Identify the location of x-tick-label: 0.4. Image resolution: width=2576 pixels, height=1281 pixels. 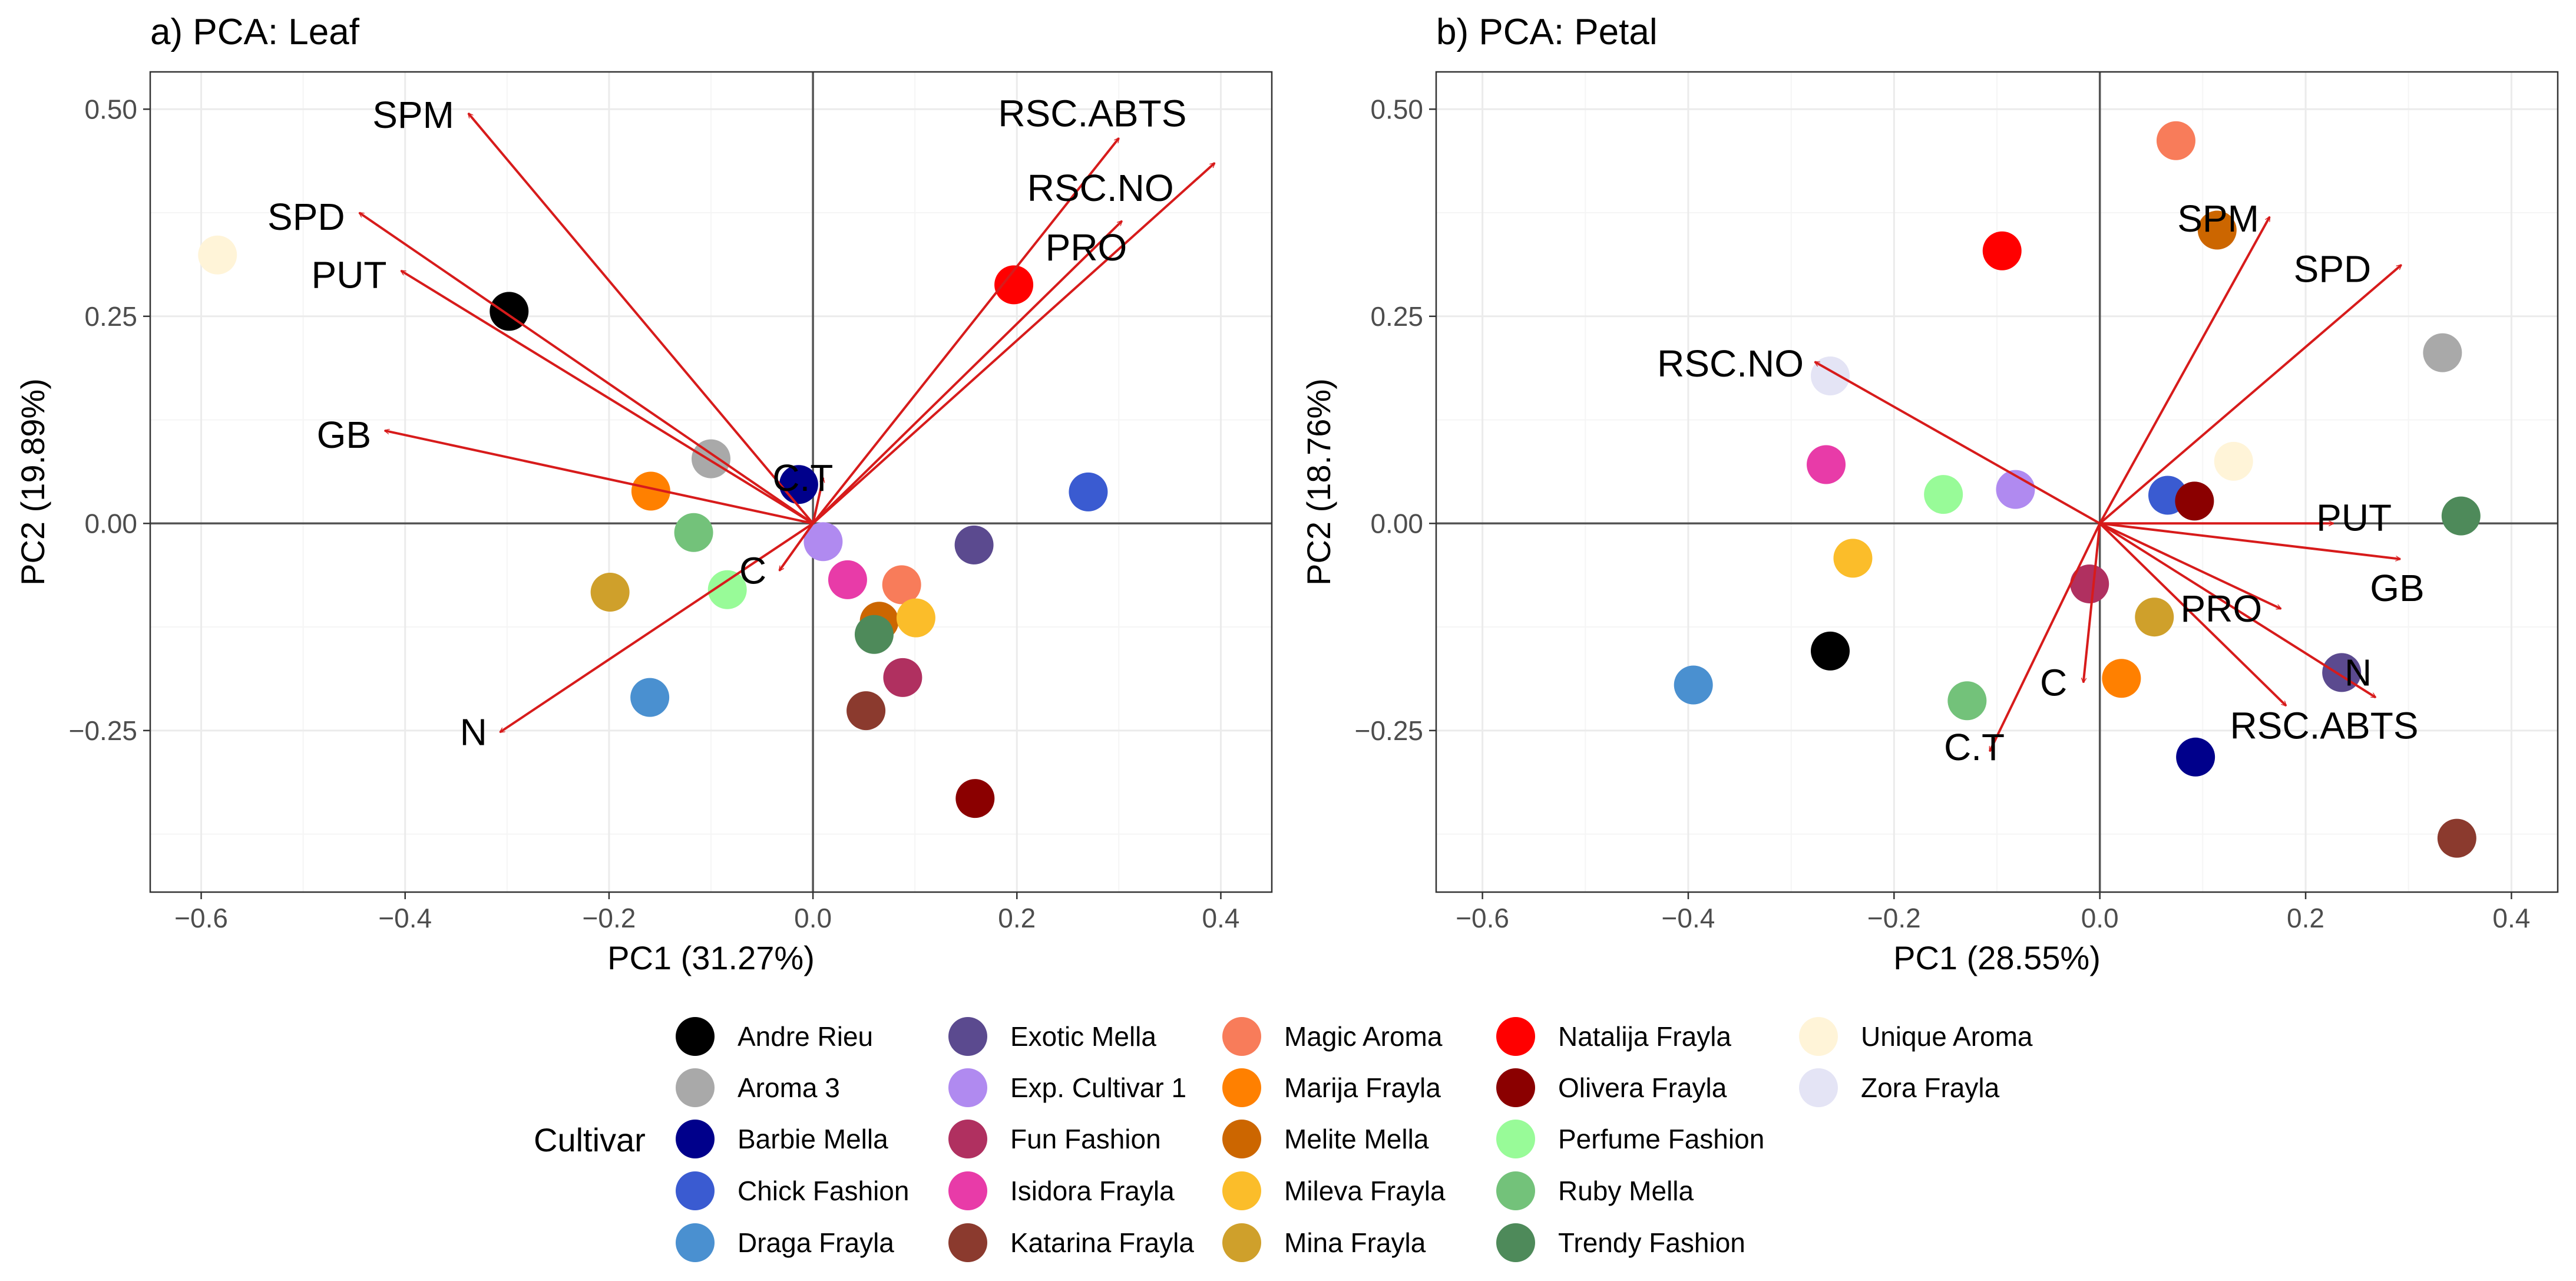
(1220, 918).